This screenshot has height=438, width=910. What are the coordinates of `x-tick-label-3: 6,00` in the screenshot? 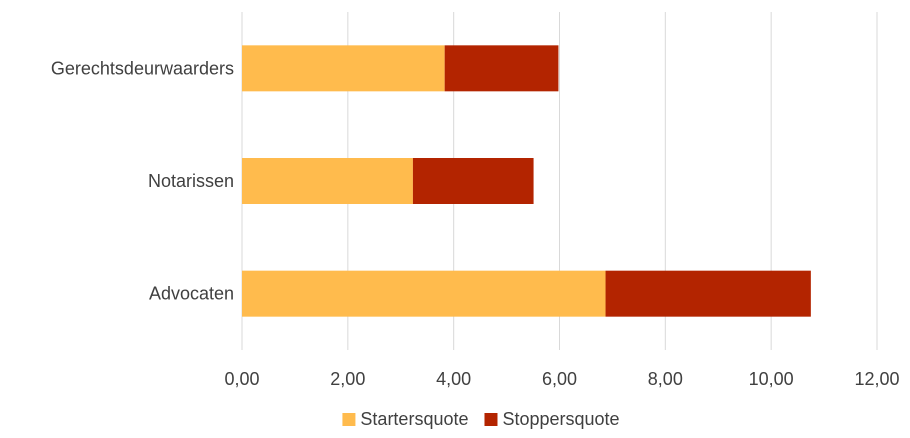 It's located at (559, 379).